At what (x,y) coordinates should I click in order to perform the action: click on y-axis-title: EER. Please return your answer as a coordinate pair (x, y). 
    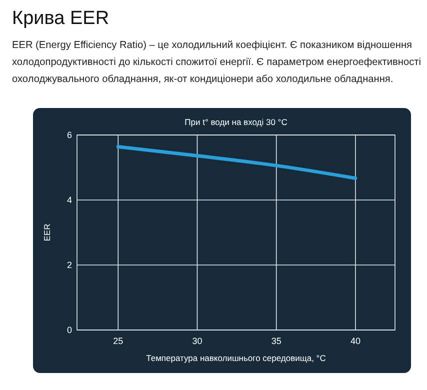
    Looking at the image, I should click on (47, 233).